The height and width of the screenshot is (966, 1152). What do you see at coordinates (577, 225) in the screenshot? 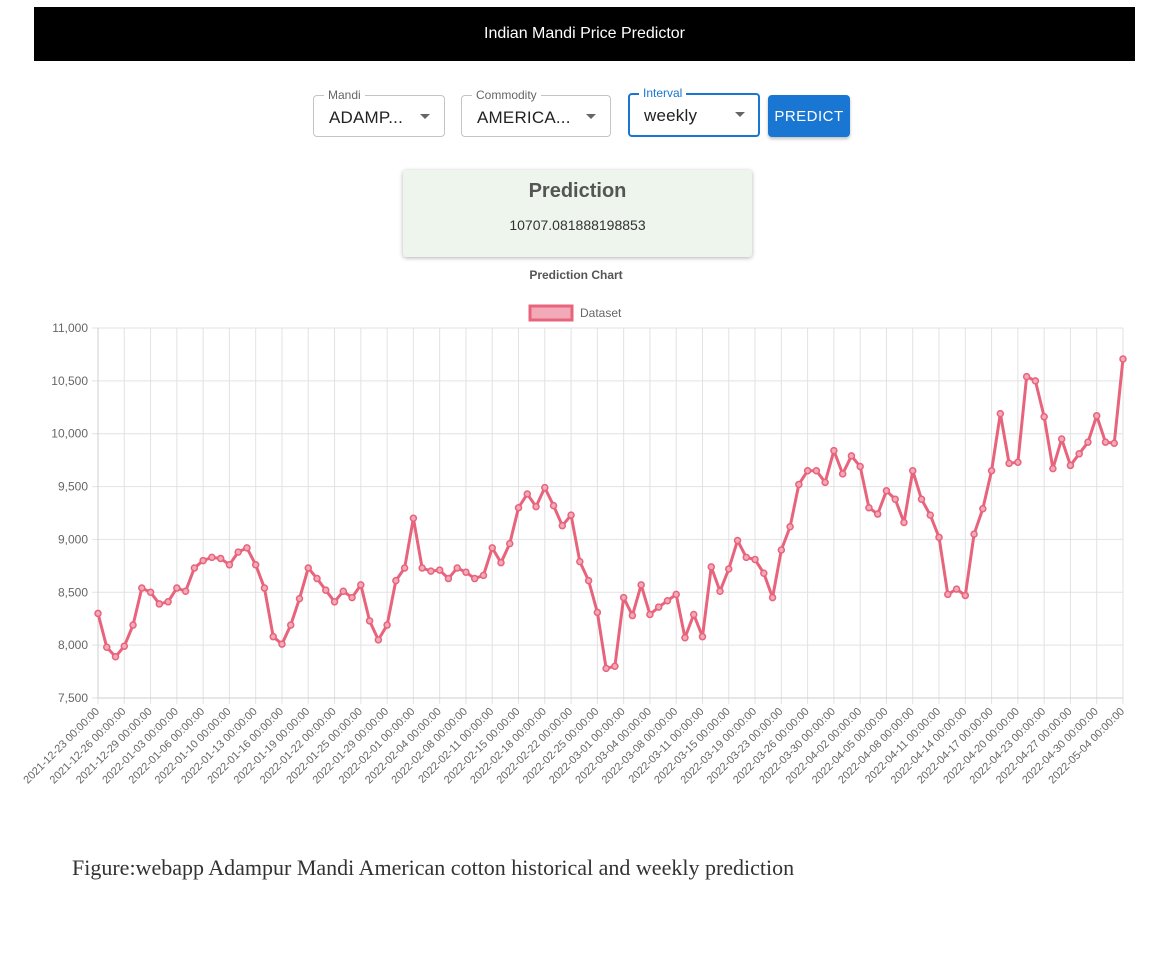
I see `prediction-value: 10707.081888198853` at bounding box center [577, 225].